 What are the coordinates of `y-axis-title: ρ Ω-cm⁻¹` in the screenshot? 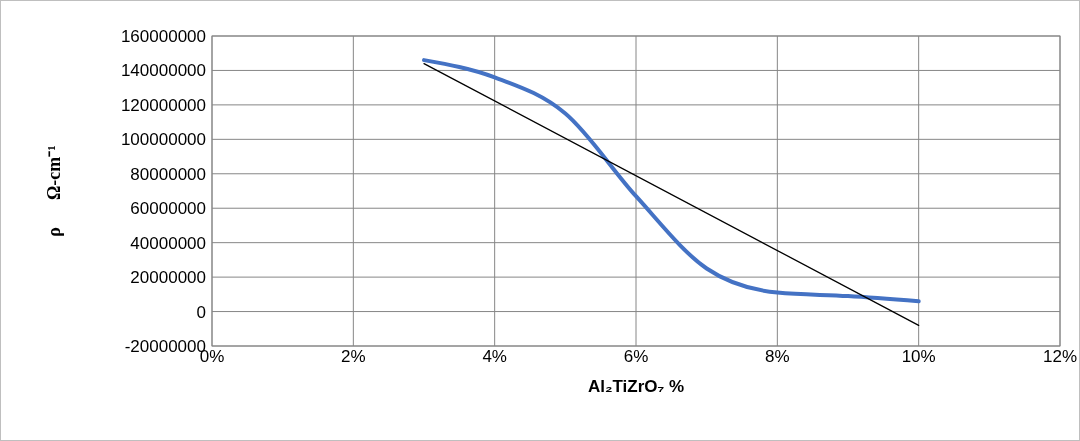 It's located at (54, 191).